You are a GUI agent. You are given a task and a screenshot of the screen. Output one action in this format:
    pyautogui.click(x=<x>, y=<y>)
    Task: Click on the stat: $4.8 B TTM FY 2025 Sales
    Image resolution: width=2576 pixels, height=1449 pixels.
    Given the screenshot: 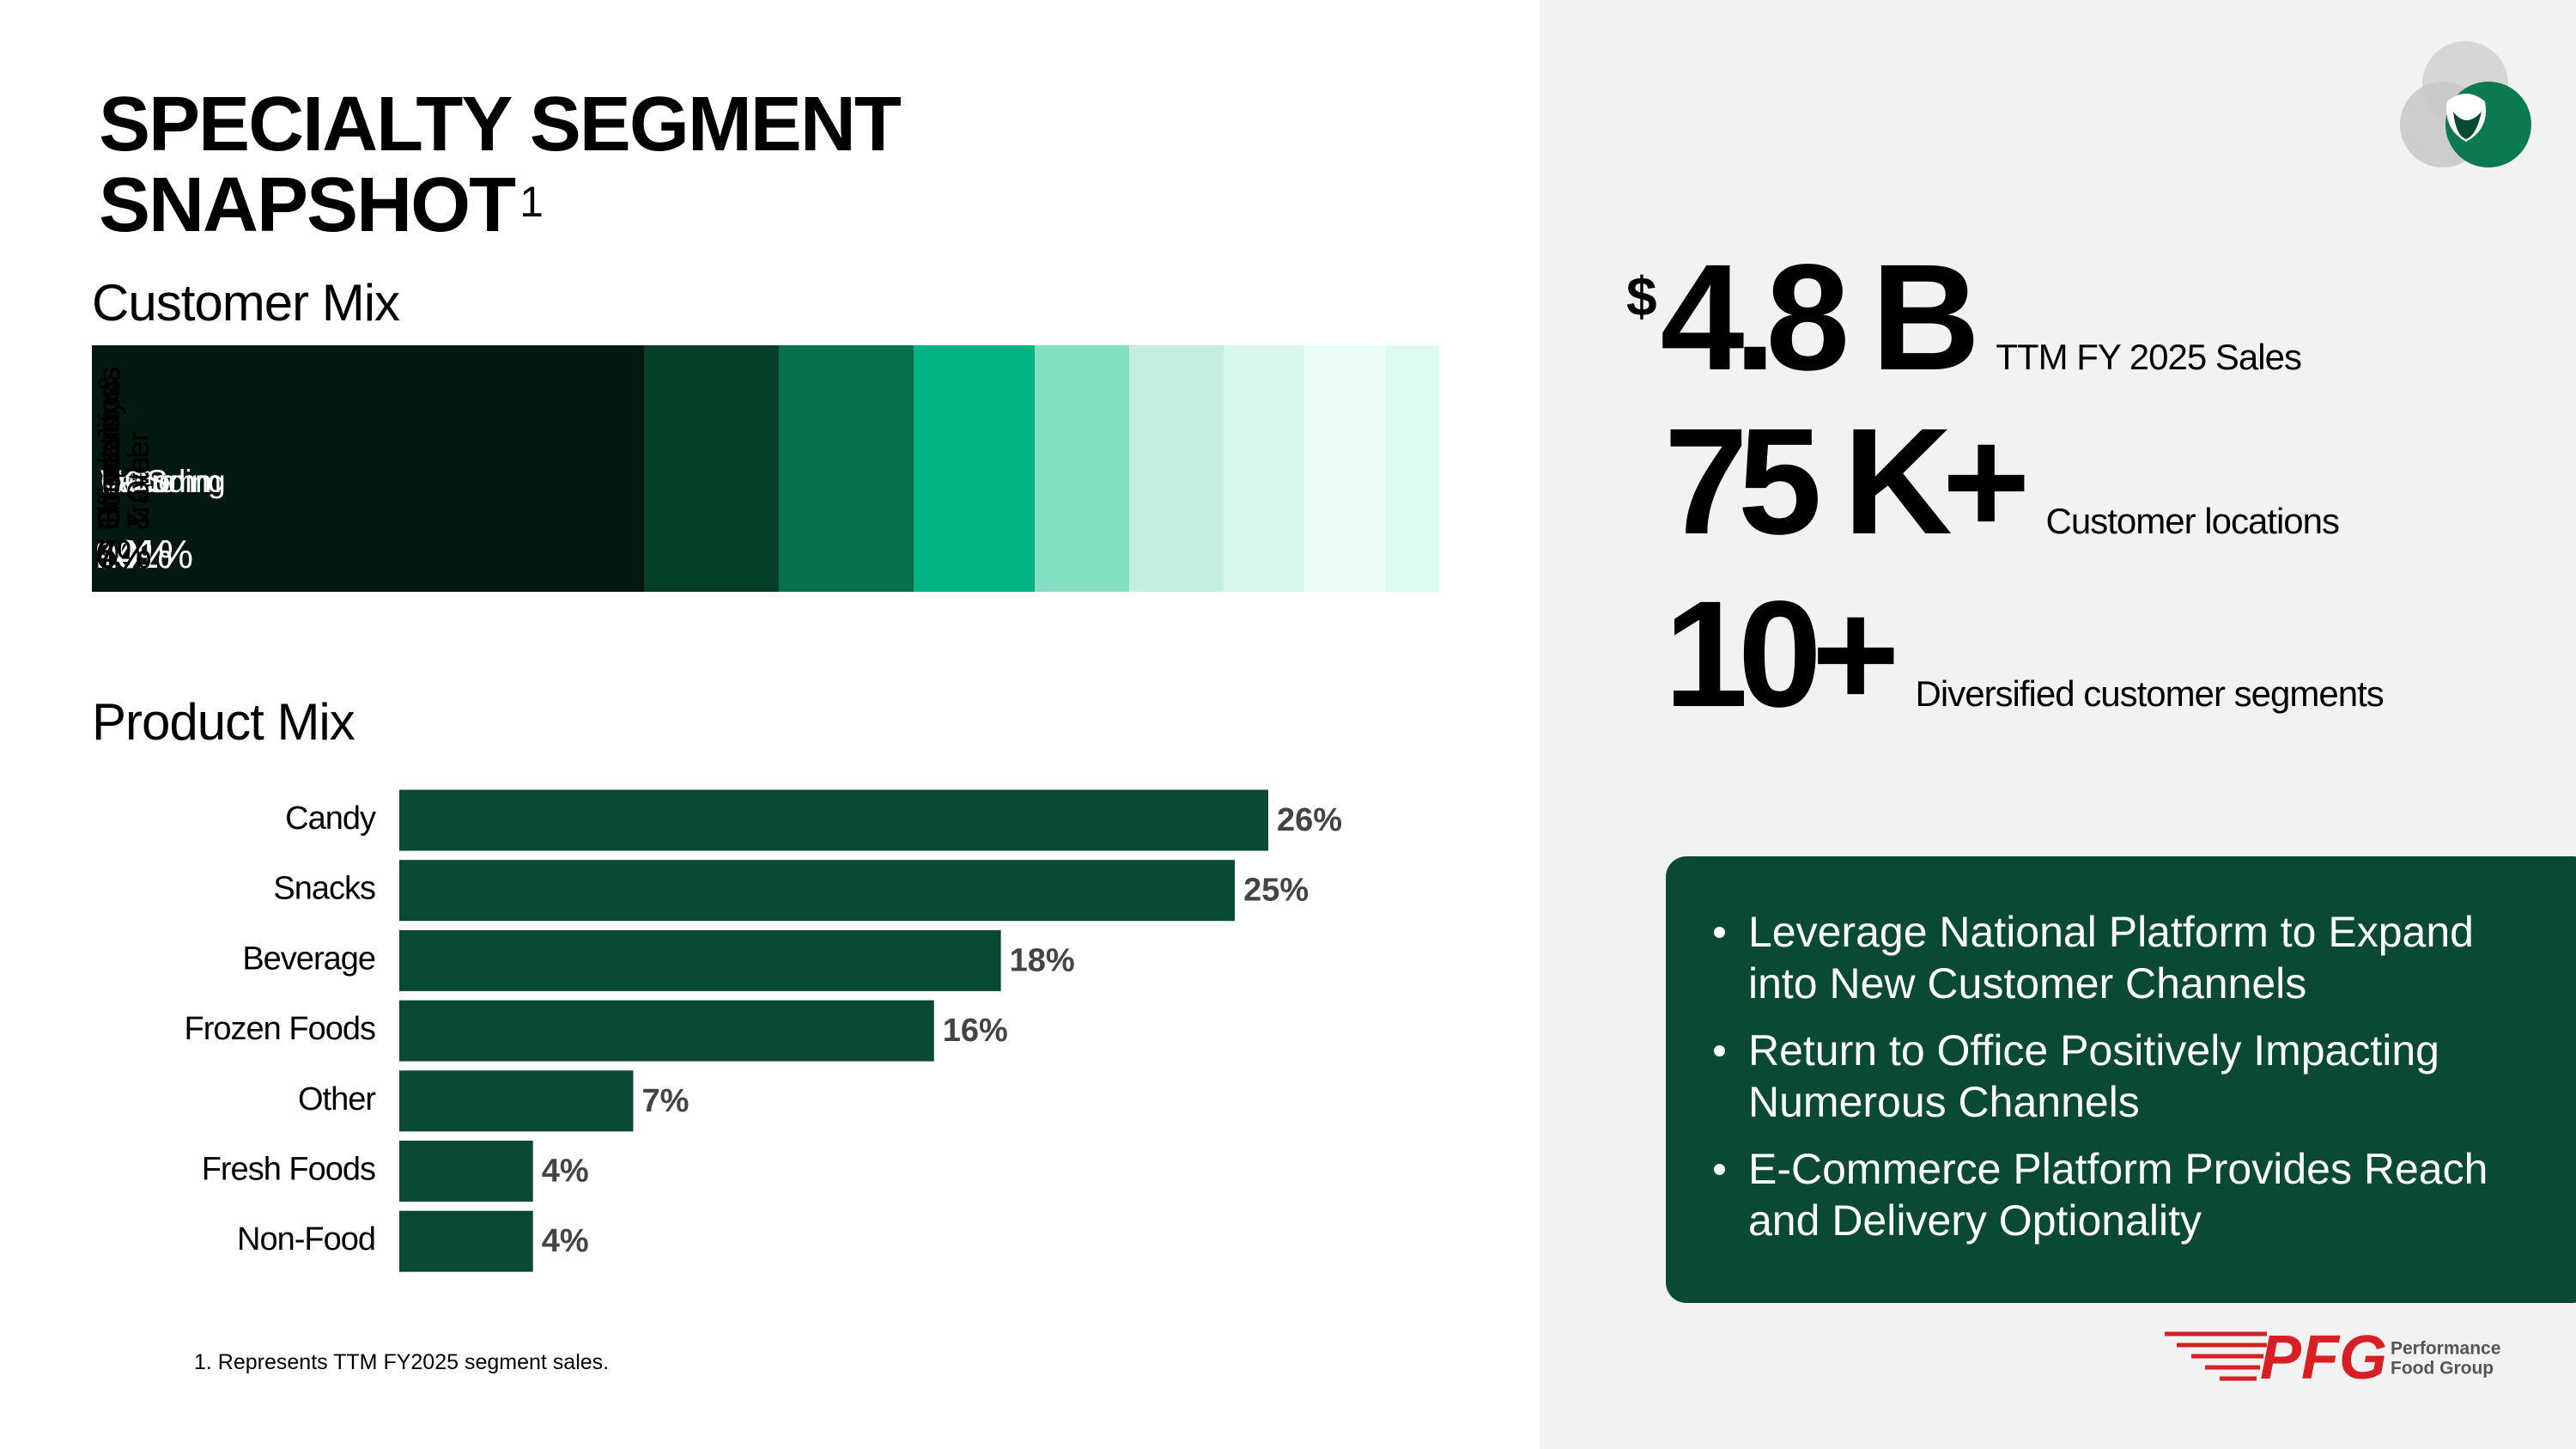 What is the action you would take?
    pyautogui.click(x=1964, y=318)
    